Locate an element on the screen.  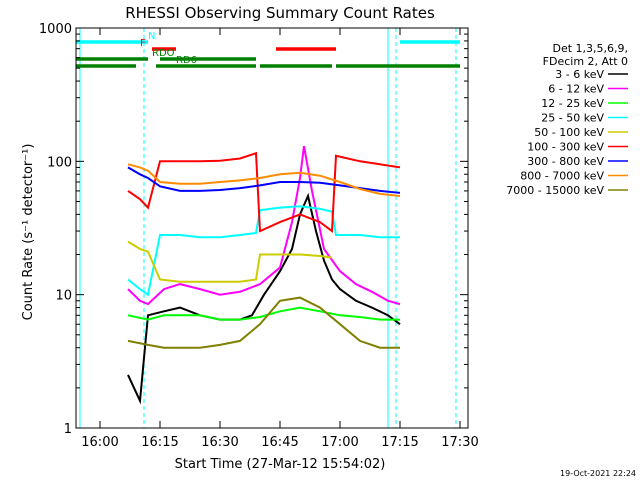
y-tick-label: 1000 is located at coordinates (55, 29).